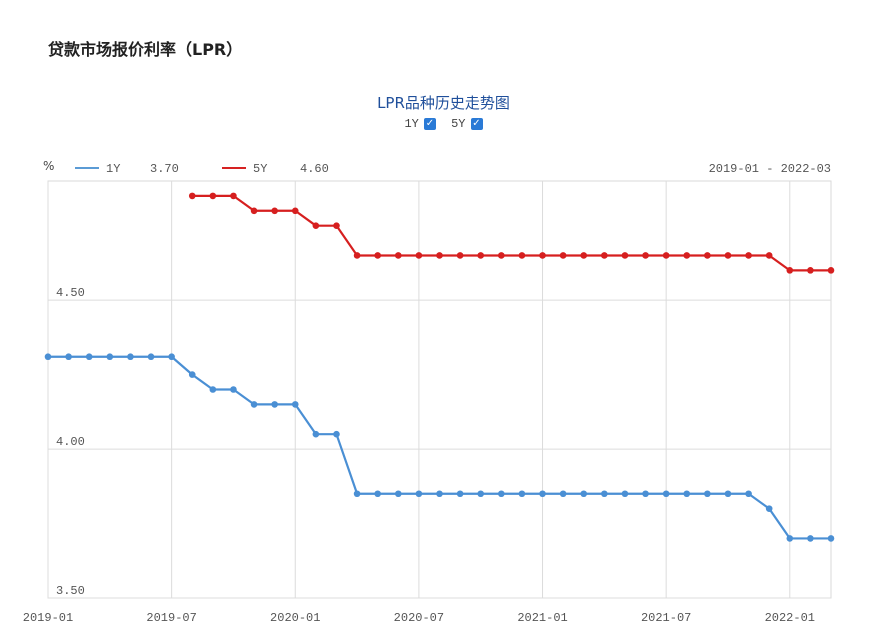  I want to click on y-tick-label: 3.50, so click(70, 591).